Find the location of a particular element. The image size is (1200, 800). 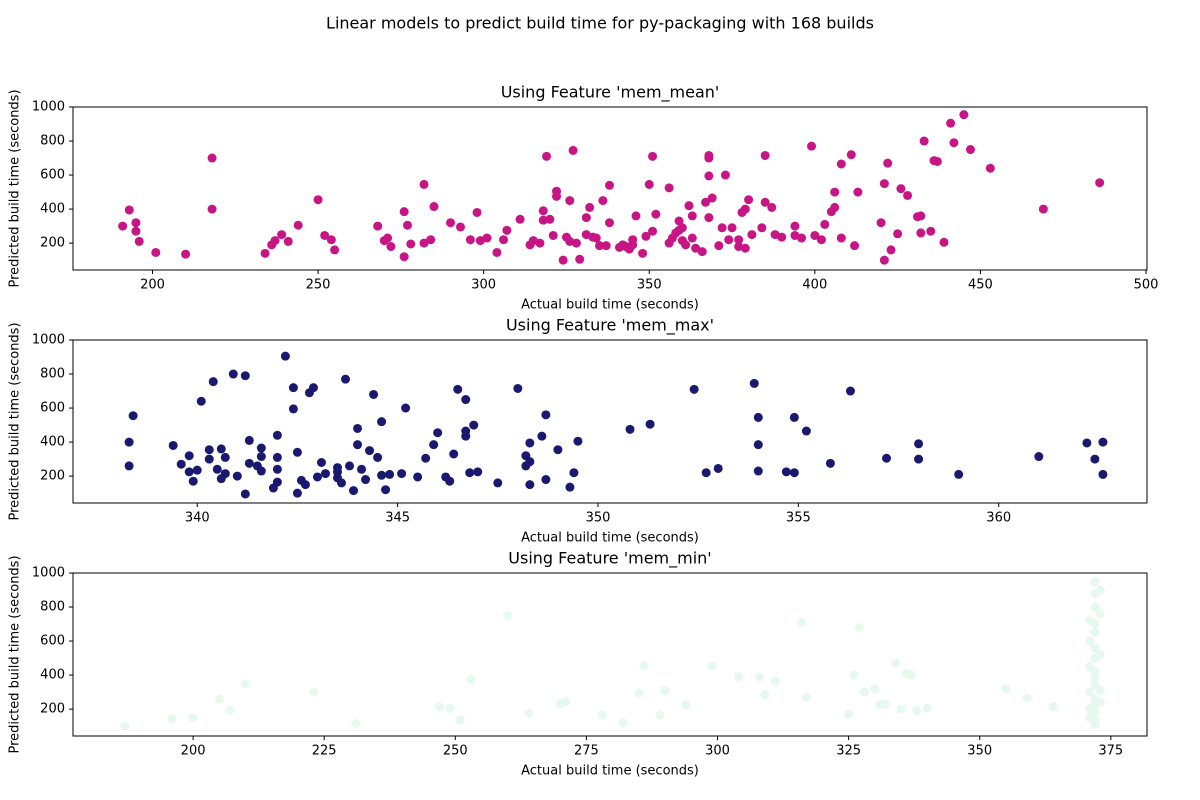

x-axis-label: Actual build time (seconds) is located at coordinates (610, 305).